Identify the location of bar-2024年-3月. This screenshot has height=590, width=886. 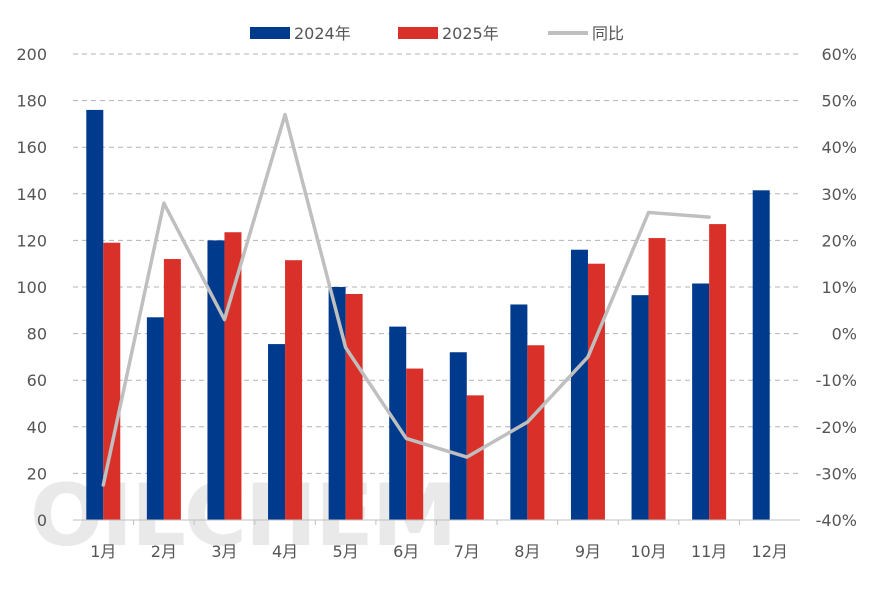
(216, 380).